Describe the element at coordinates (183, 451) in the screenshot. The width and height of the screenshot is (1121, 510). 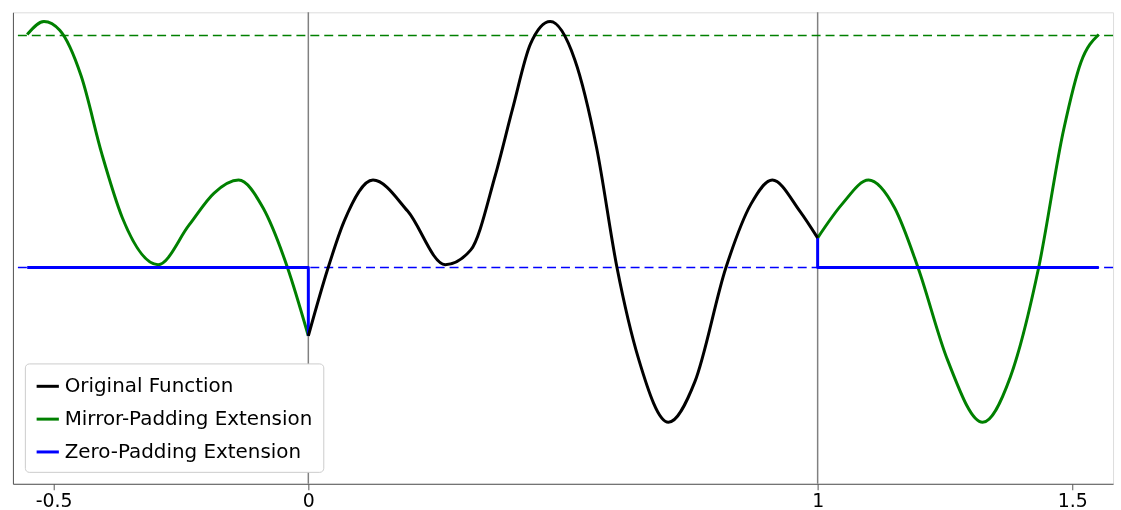
I see `legend-label: Zero-Padding Extension` at that location.